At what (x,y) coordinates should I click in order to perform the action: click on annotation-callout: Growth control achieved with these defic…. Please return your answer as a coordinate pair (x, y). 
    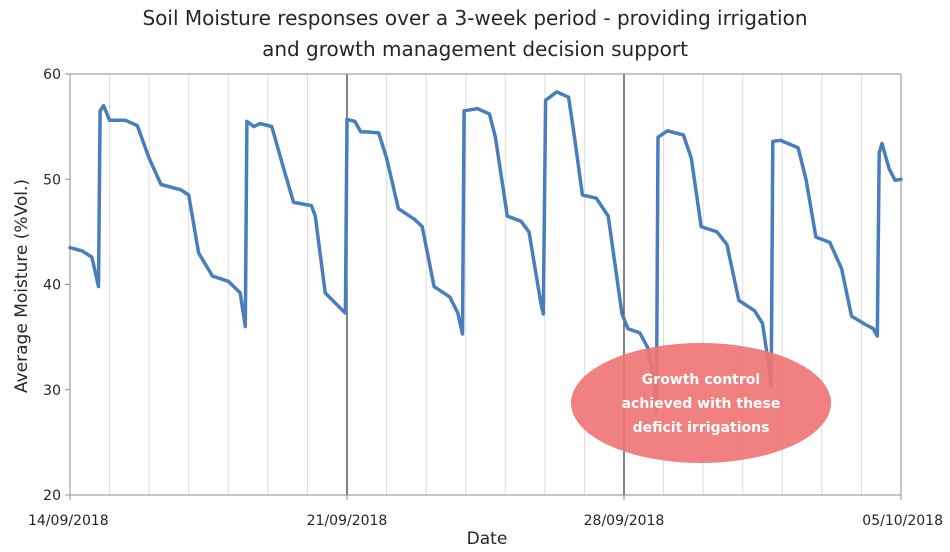
    Looking at the image, I should click on (701, 403).